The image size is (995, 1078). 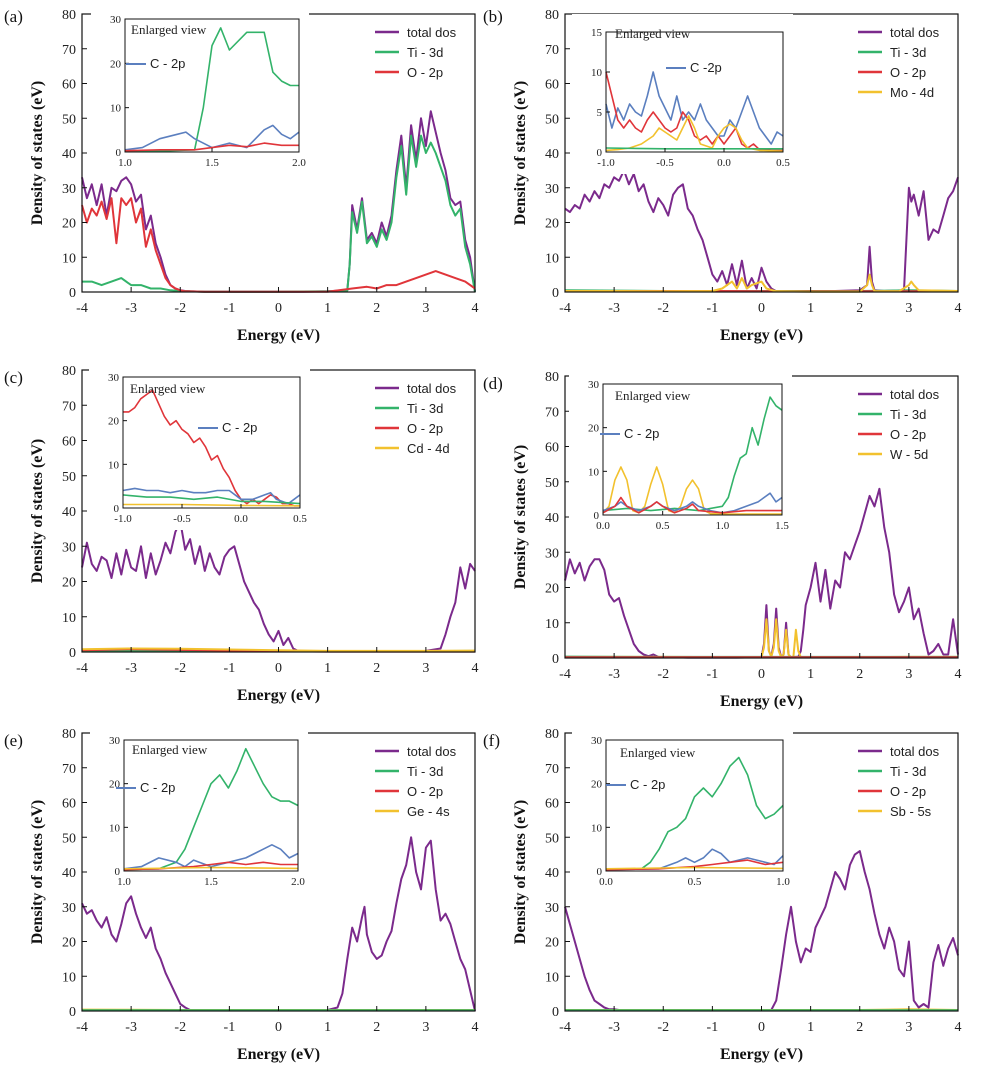 I want to click on y-axis-label: Density of states (eV), so click(x=37, y=153).